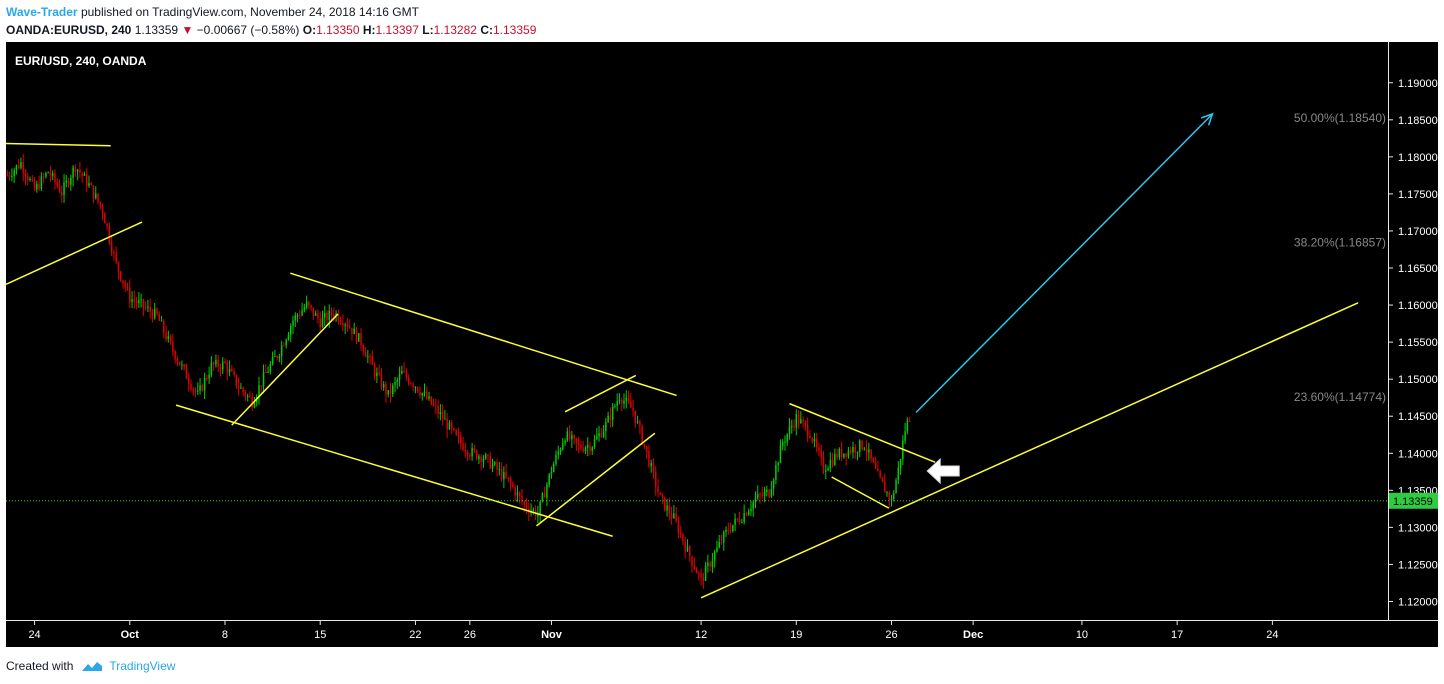  Describe the element at coordinates (397, 30) in the screenshot. I see `high-value: 1.13397` at that location.